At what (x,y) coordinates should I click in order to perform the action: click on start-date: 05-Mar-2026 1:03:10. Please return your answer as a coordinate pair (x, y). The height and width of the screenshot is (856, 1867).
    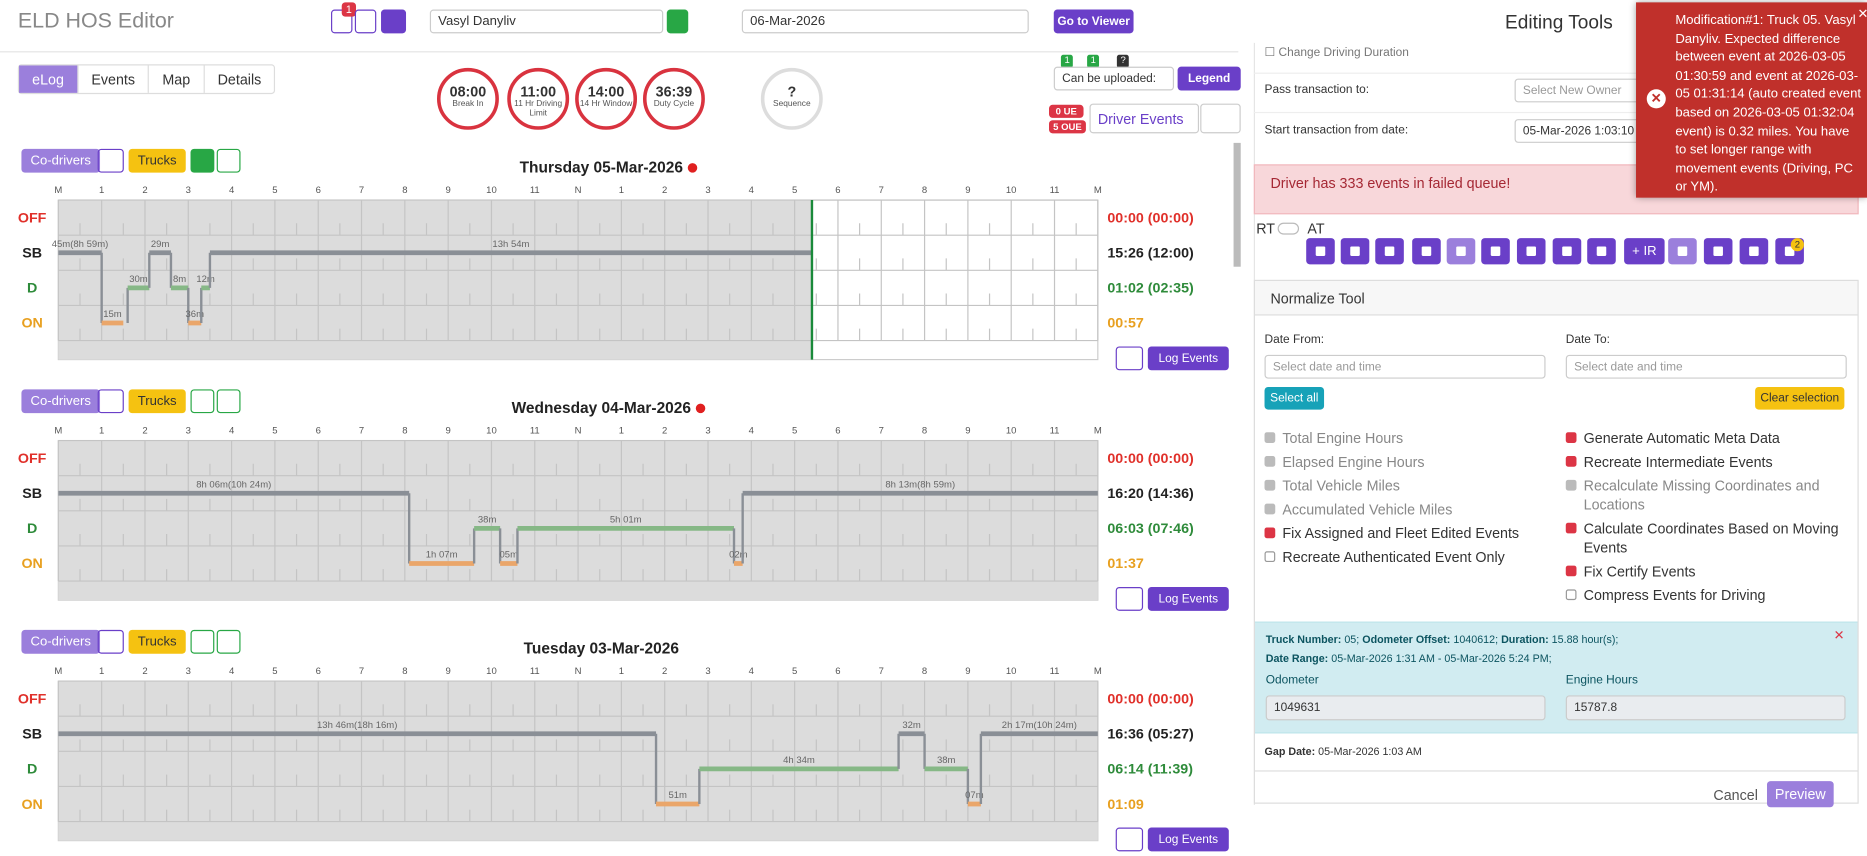
    Looking at the image, I should click on (1580, 131).